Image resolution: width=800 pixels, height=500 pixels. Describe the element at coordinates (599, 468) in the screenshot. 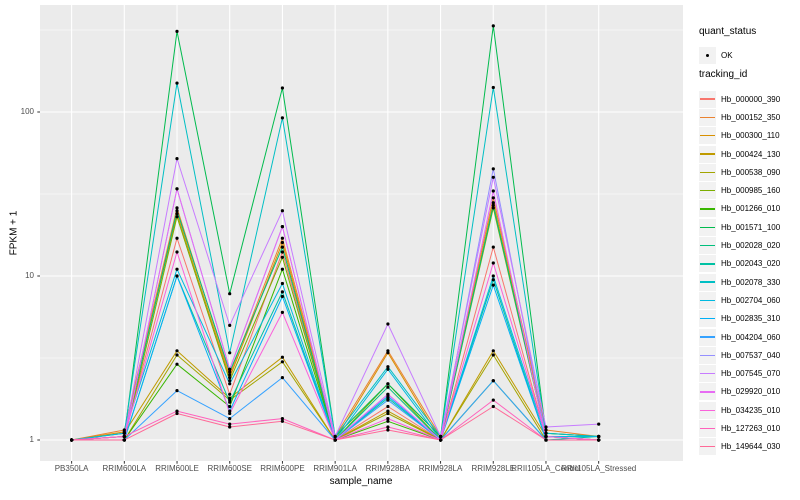

I see `x-tick-label: RRII105LA_Stressed` at that location.